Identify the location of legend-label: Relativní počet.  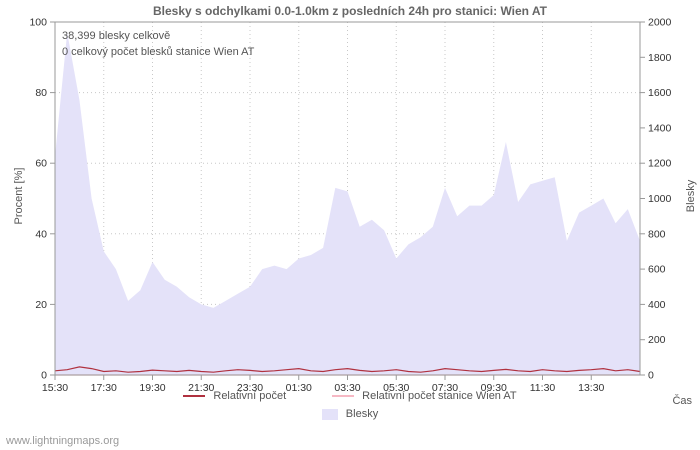
(250, 396).